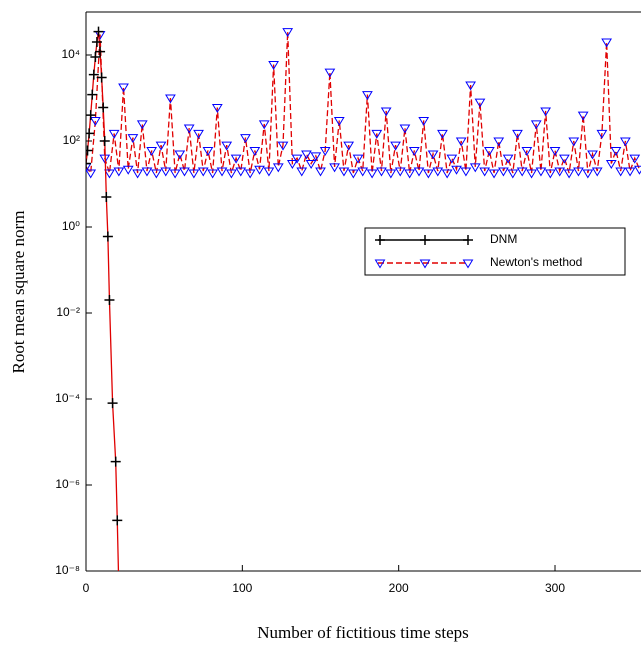 The height and width of the screenshot is (646, 641). Describe the element at coordinates (67, 484) in the screenshot. I see `y-tick-label: 10⁻⁶` at that location.